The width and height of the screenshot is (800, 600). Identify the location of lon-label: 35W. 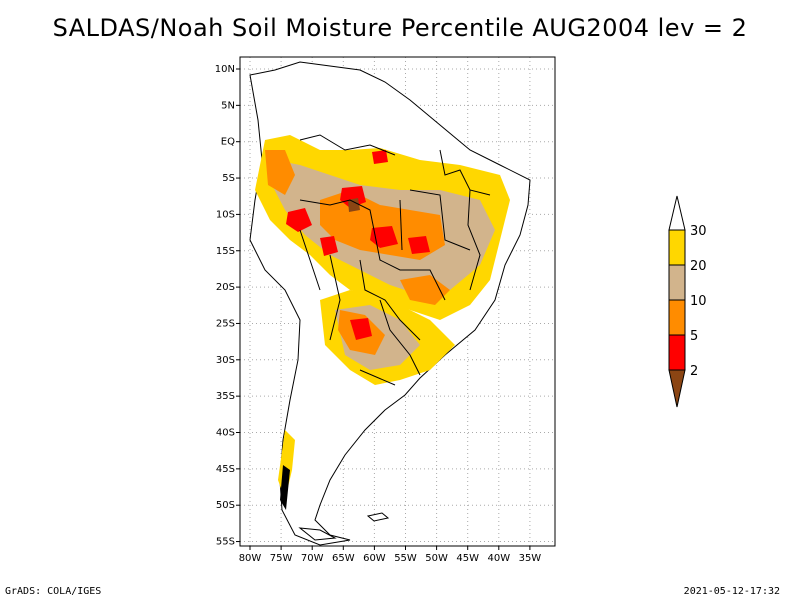
(530, 558).